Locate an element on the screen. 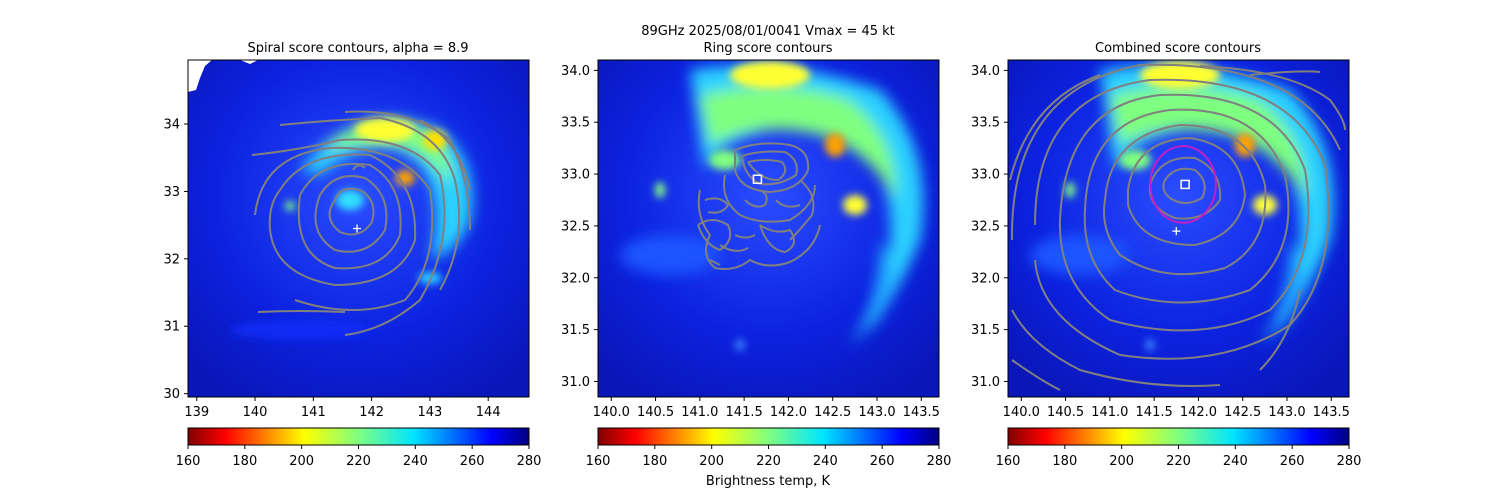  colorbar-ring-gradient is located at coordinates (768, 436).